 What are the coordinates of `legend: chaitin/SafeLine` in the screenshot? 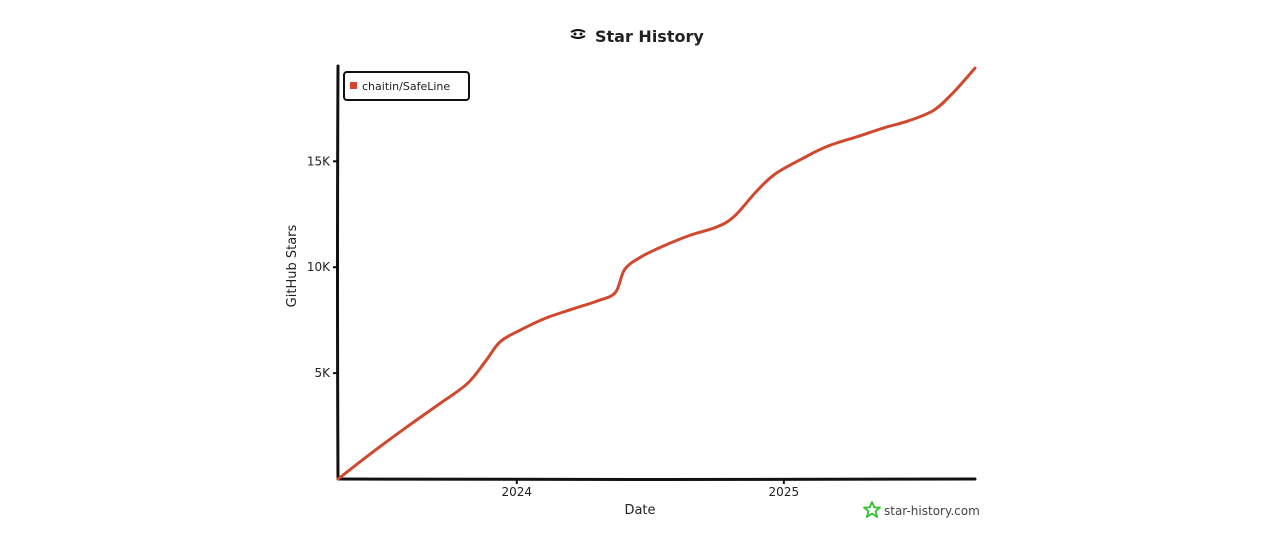 It's located at (406, 86).